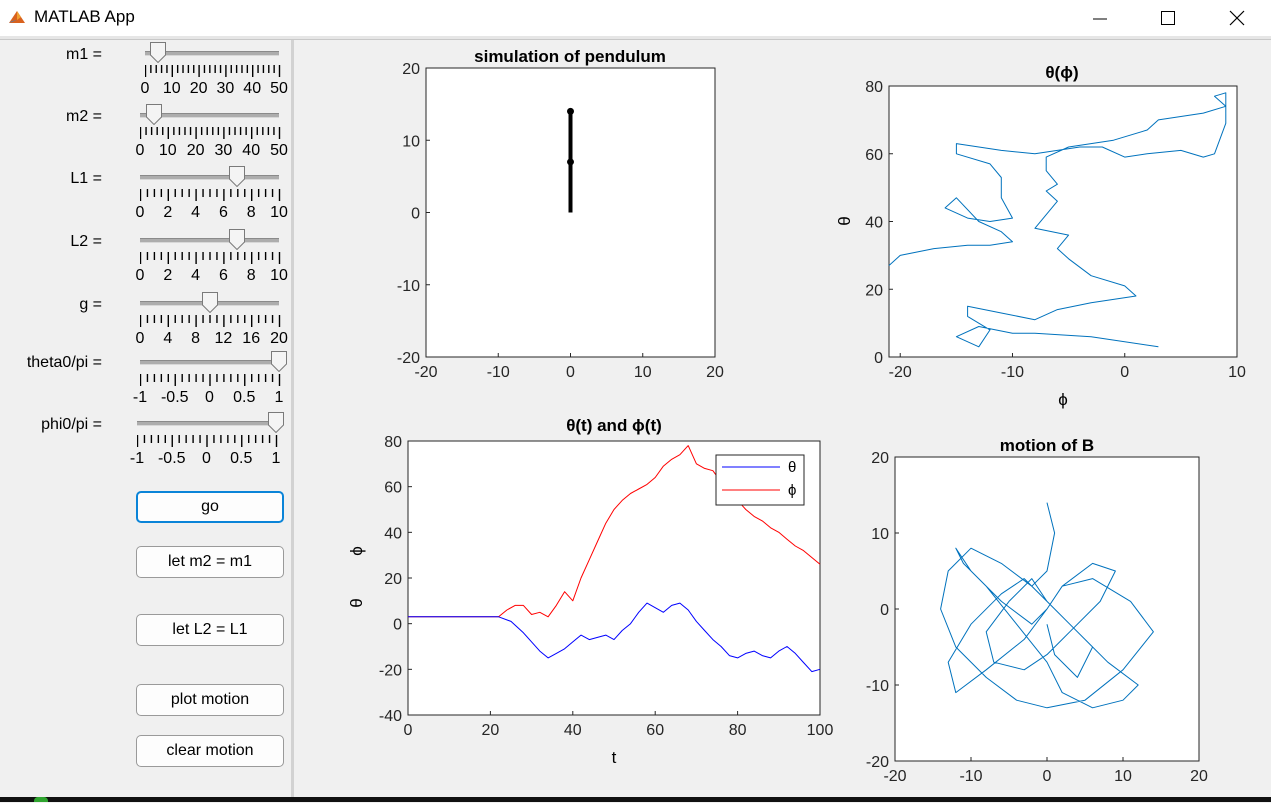 This screenshot has height=803, width=1271. I want to click on theta-series-line, so click(614, 637).